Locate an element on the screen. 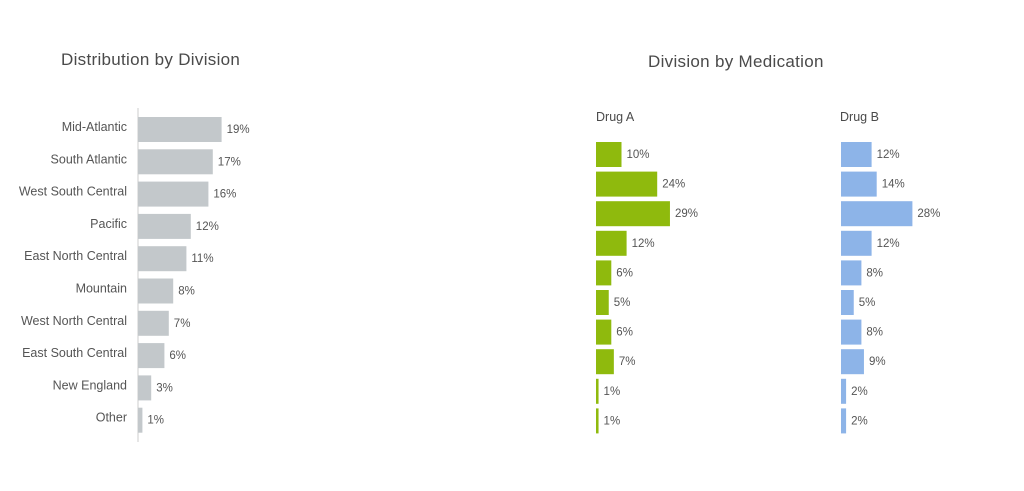 The image size is (1024, 491). category-label: East North Central is located at coordinates (75, 256).